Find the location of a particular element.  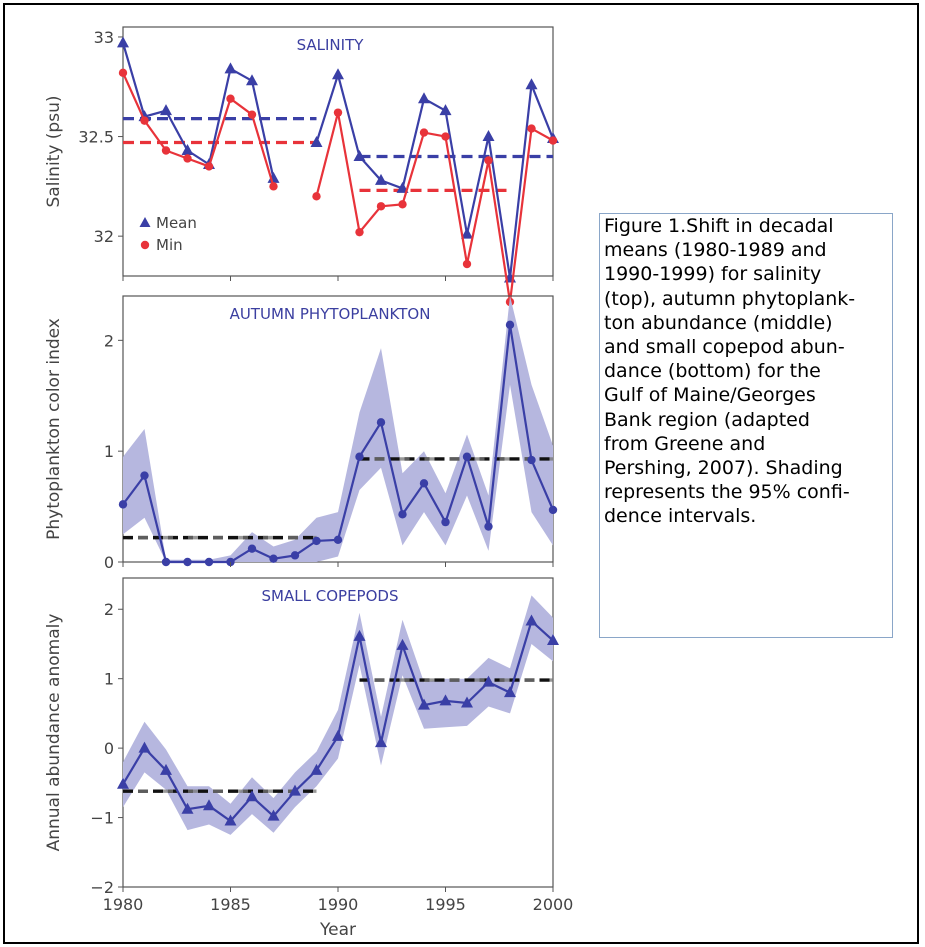

y-axis-label: Annual abundance anomaly is located at coordinates (54, 733).